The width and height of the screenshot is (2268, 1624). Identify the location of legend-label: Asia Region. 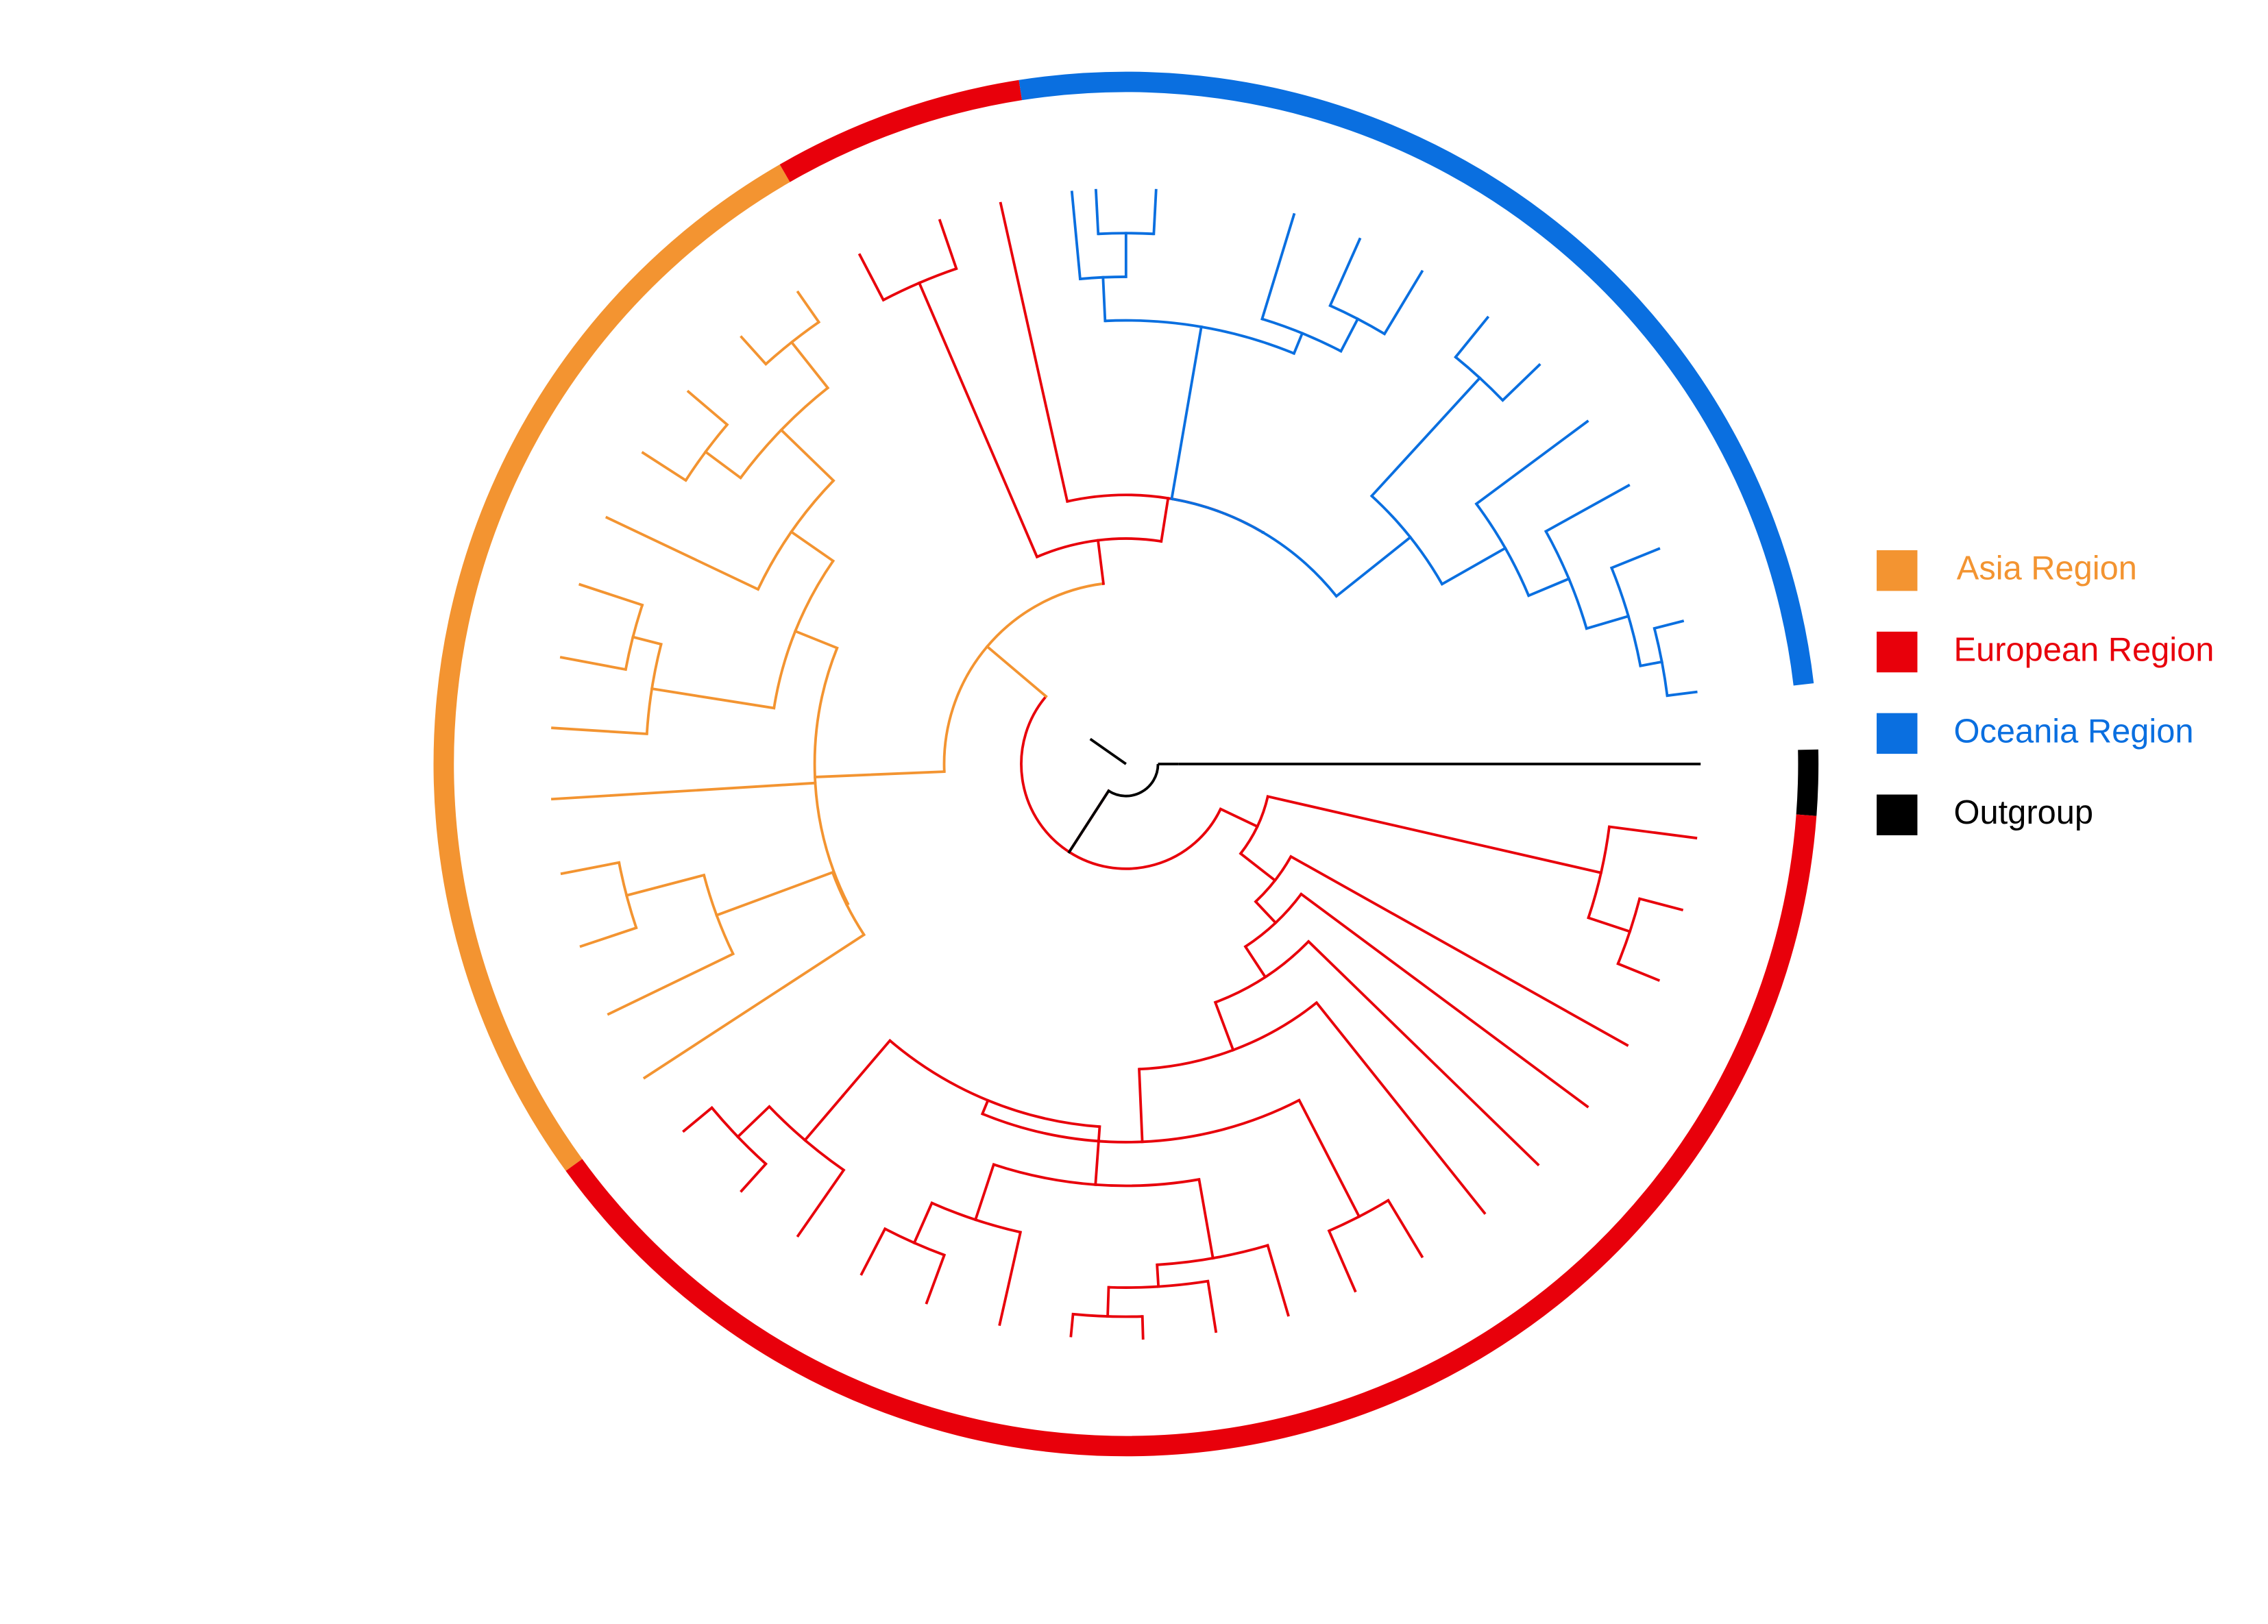
(2047, 568).